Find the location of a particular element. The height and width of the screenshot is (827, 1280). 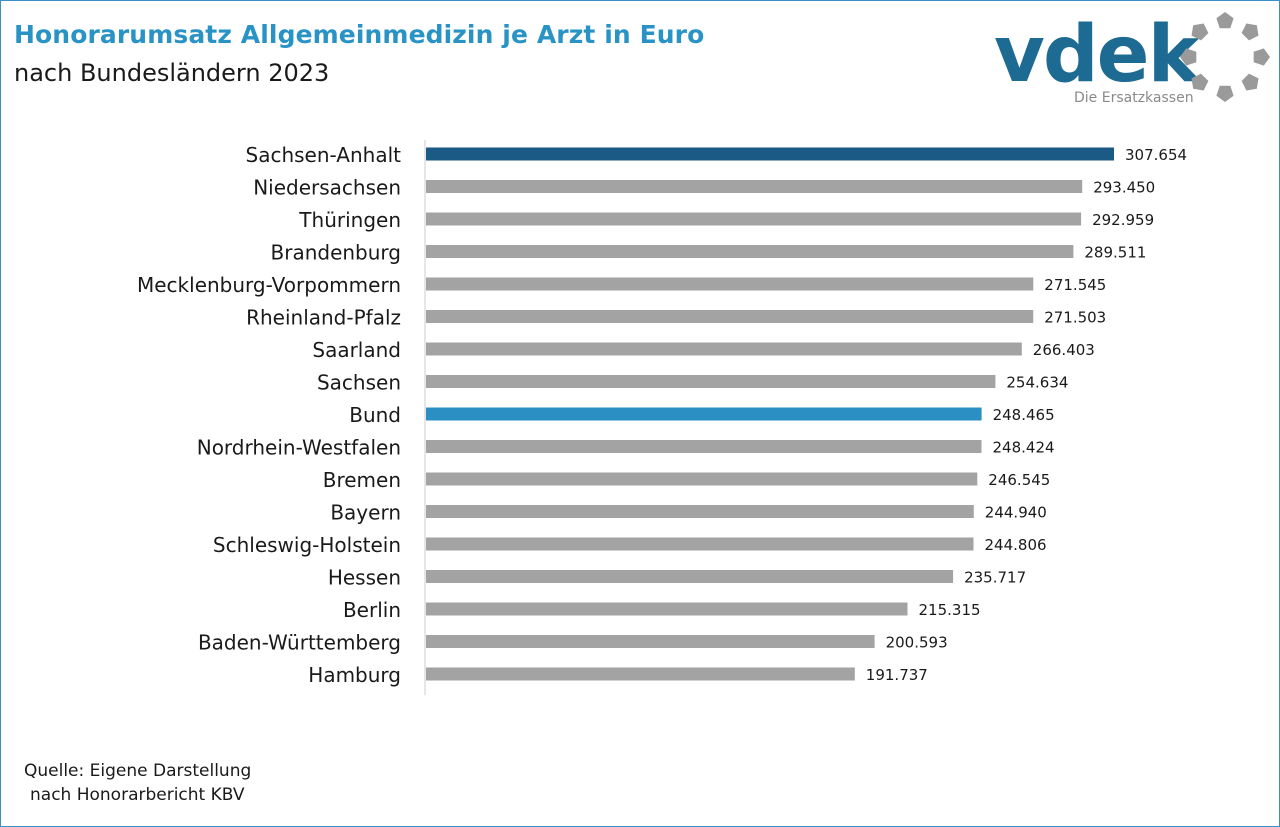

category-label-hamburg: Hamburg is located at coordinates (354, 675).